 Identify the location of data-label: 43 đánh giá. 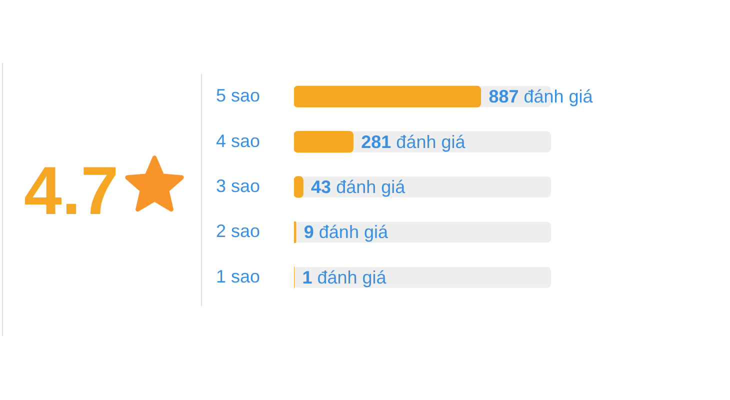
(358, 186).